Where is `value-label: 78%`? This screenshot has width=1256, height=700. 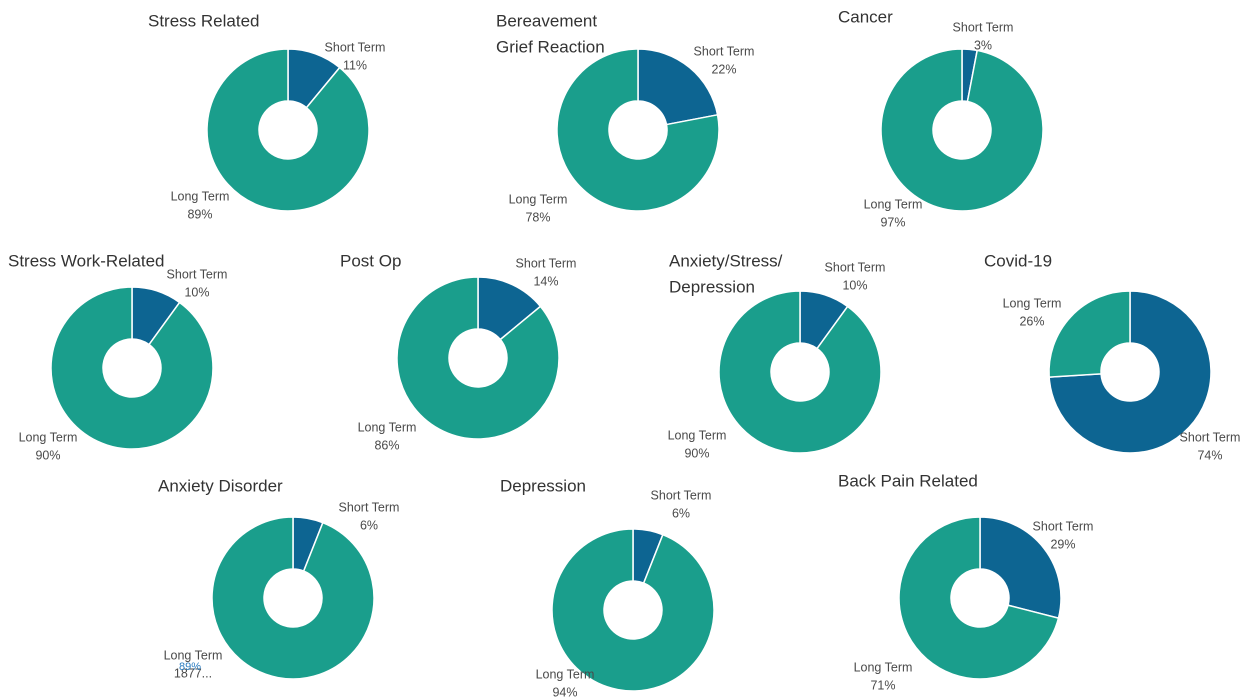 value-label: 78% is located at coordinates (537, 217).